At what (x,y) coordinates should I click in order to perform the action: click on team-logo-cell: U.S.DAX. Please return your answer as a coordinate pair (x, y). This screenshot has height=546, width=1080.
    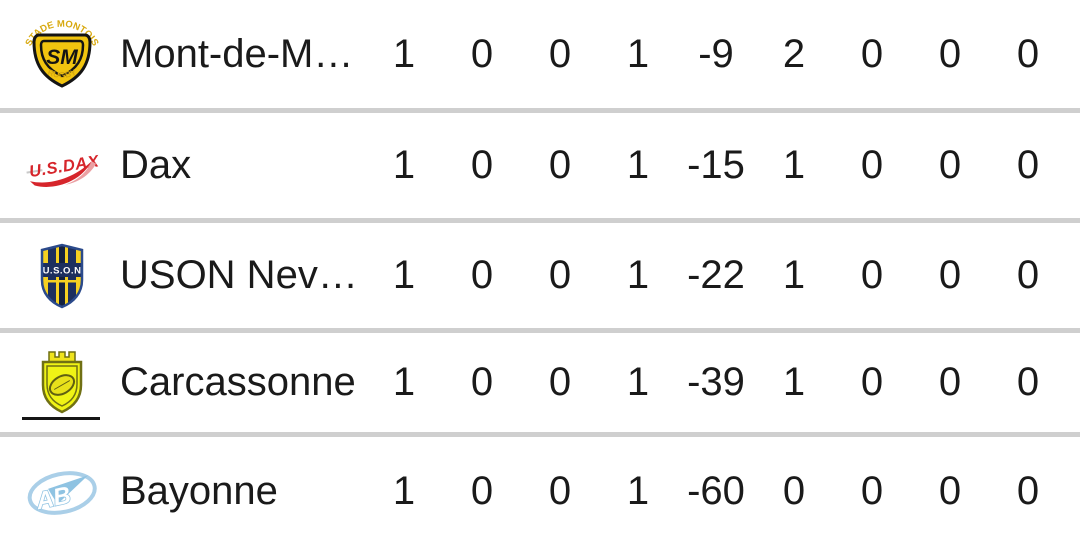
    Looking at the image, I should click on (60, 165).